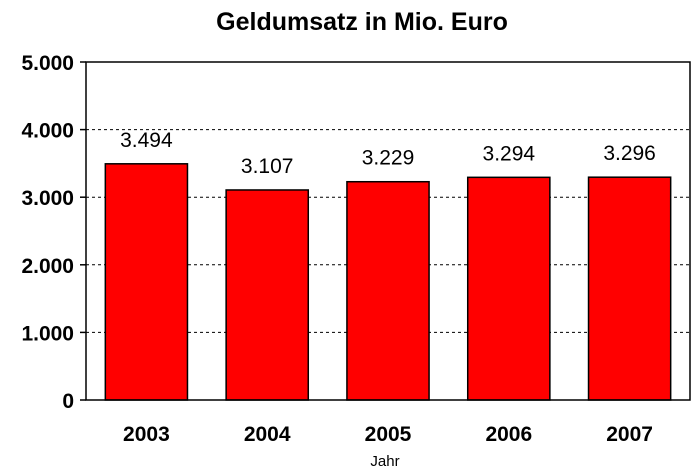  What do you see at coordinates (47, 266) in the screenshot?
I see `y-tick-label: 2.000` at bounding box center [47, 266].